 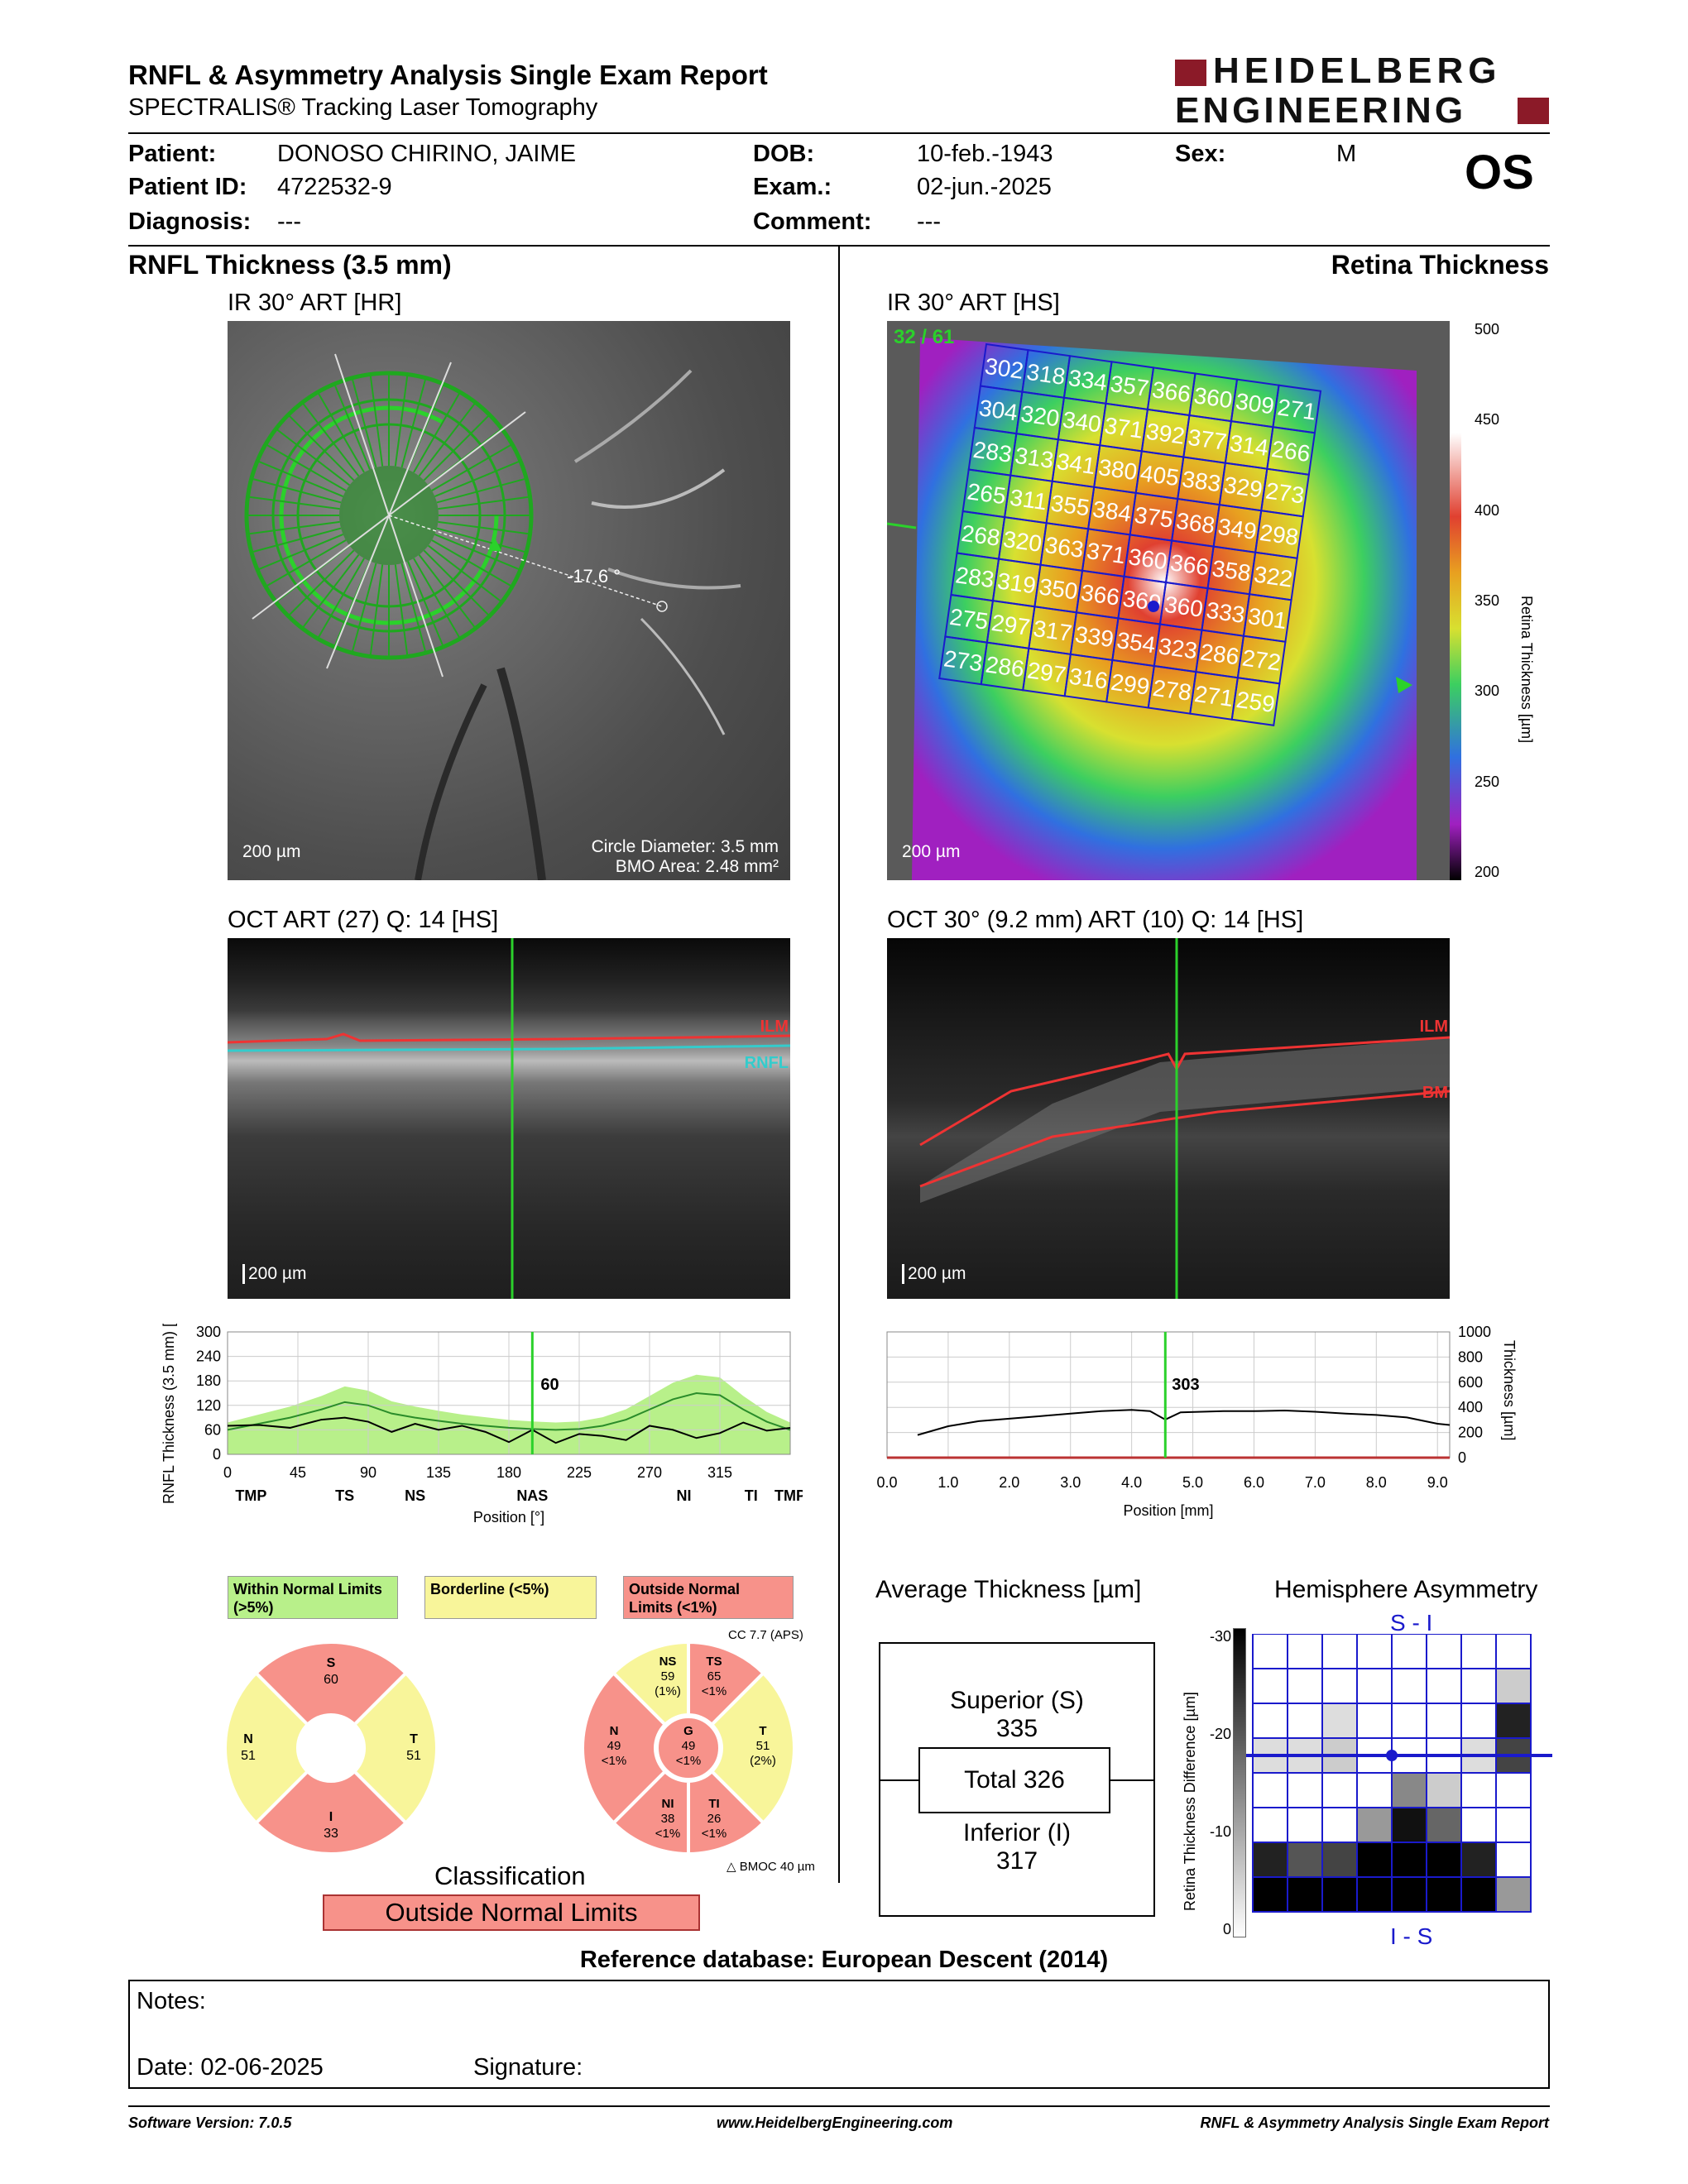 I want to click on notes-label: Notes:, so click(x=171, y=2001).